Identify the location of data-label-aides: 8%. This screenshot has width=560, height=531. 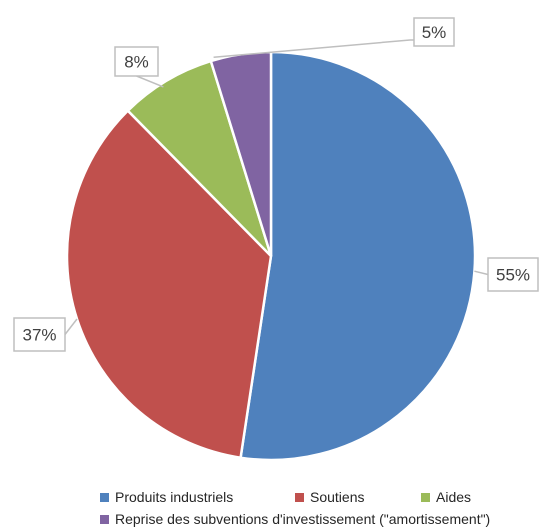
(136, 62).